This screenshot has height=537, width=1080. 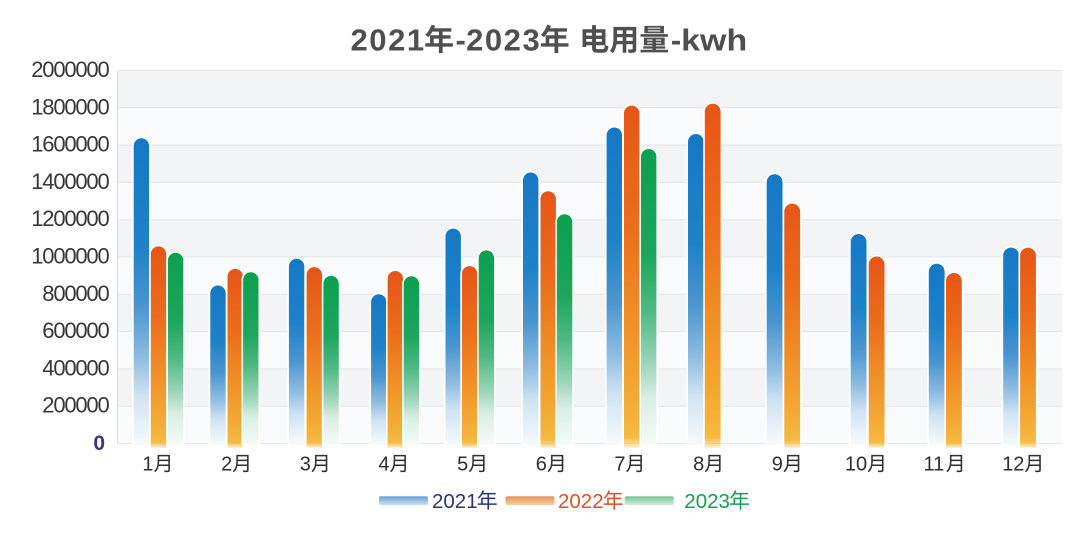 What do you see at coordinates (305, 465) in the screenshot?
I see `svg-text: 3` at bounding box center [305, 465].